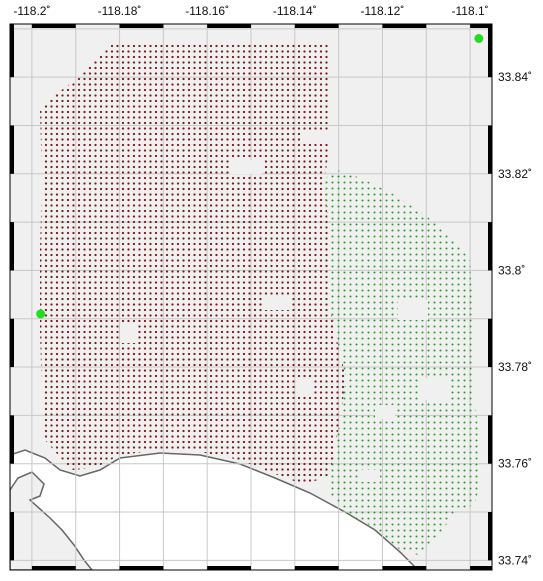  I want to click on marker-north-east, so click(479, 38).